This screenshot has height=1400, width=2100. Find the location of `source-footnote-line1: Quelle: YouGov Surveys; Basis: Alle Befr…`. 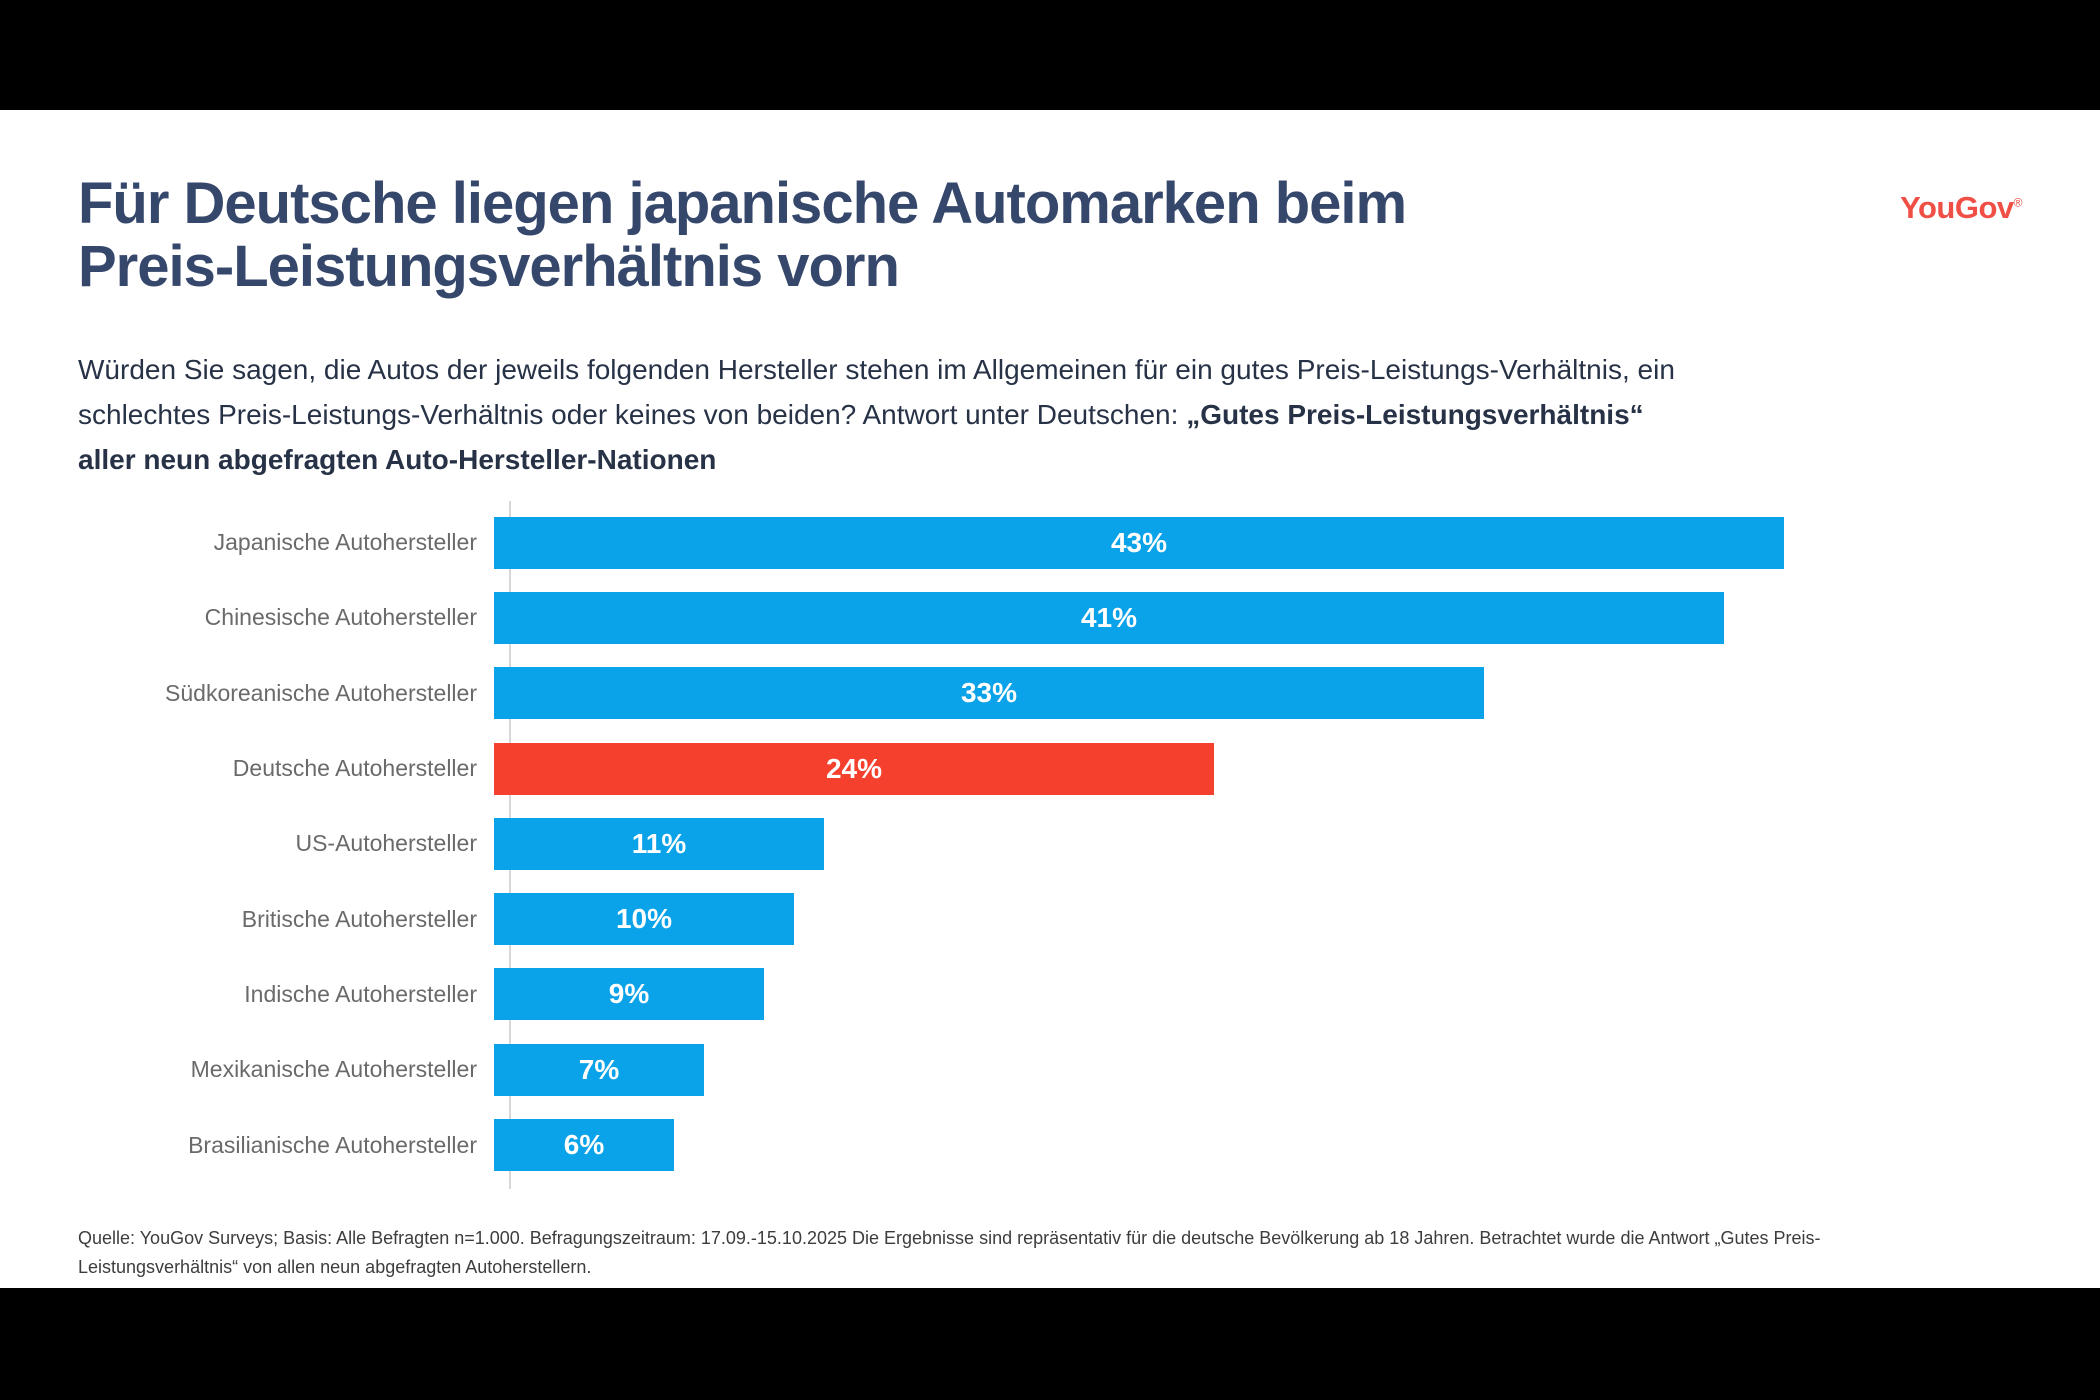

source-footnote-line1: Quelle: YouGov Surveys; Basis: Alle Befr… is located at coordinates (949, 1238).